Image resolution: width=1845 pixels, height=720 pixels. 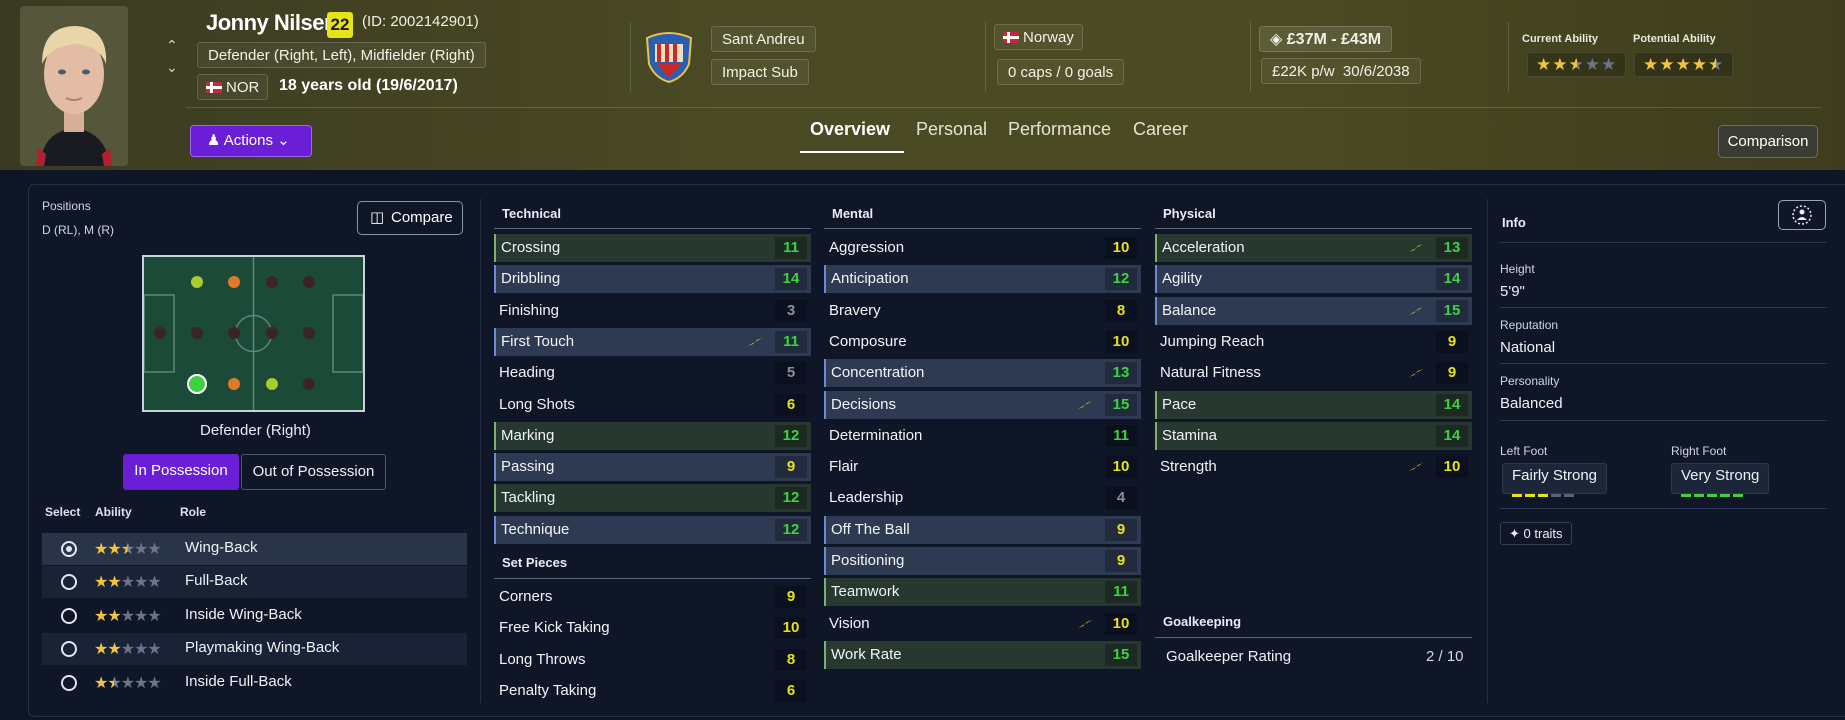 What do you see at coordinates (982, 436) in the screenshot?
I see `attribute-row: Determination 11` at bounding box center [982, 436].